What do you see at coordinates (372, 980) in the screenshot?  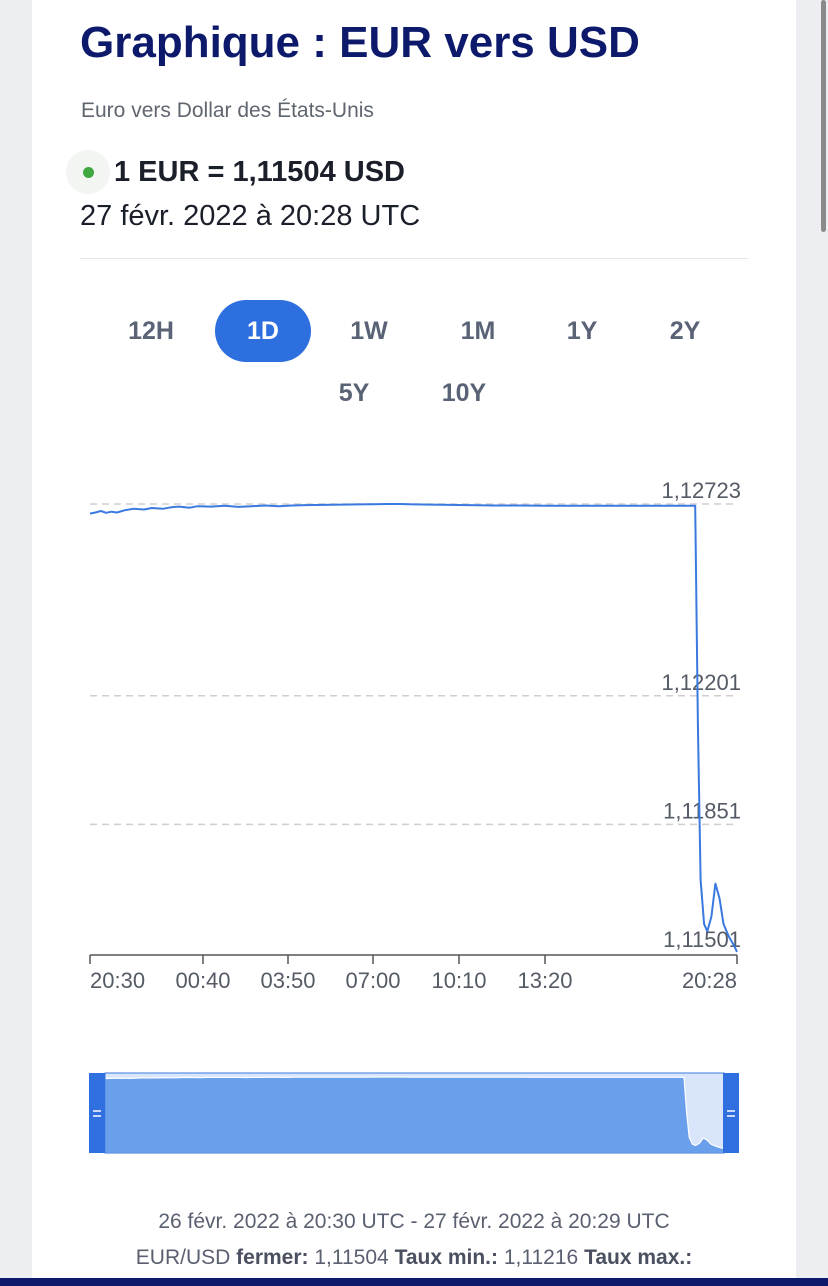 I see `x-tick-label: 07:00` at bounding box center [372, 980].